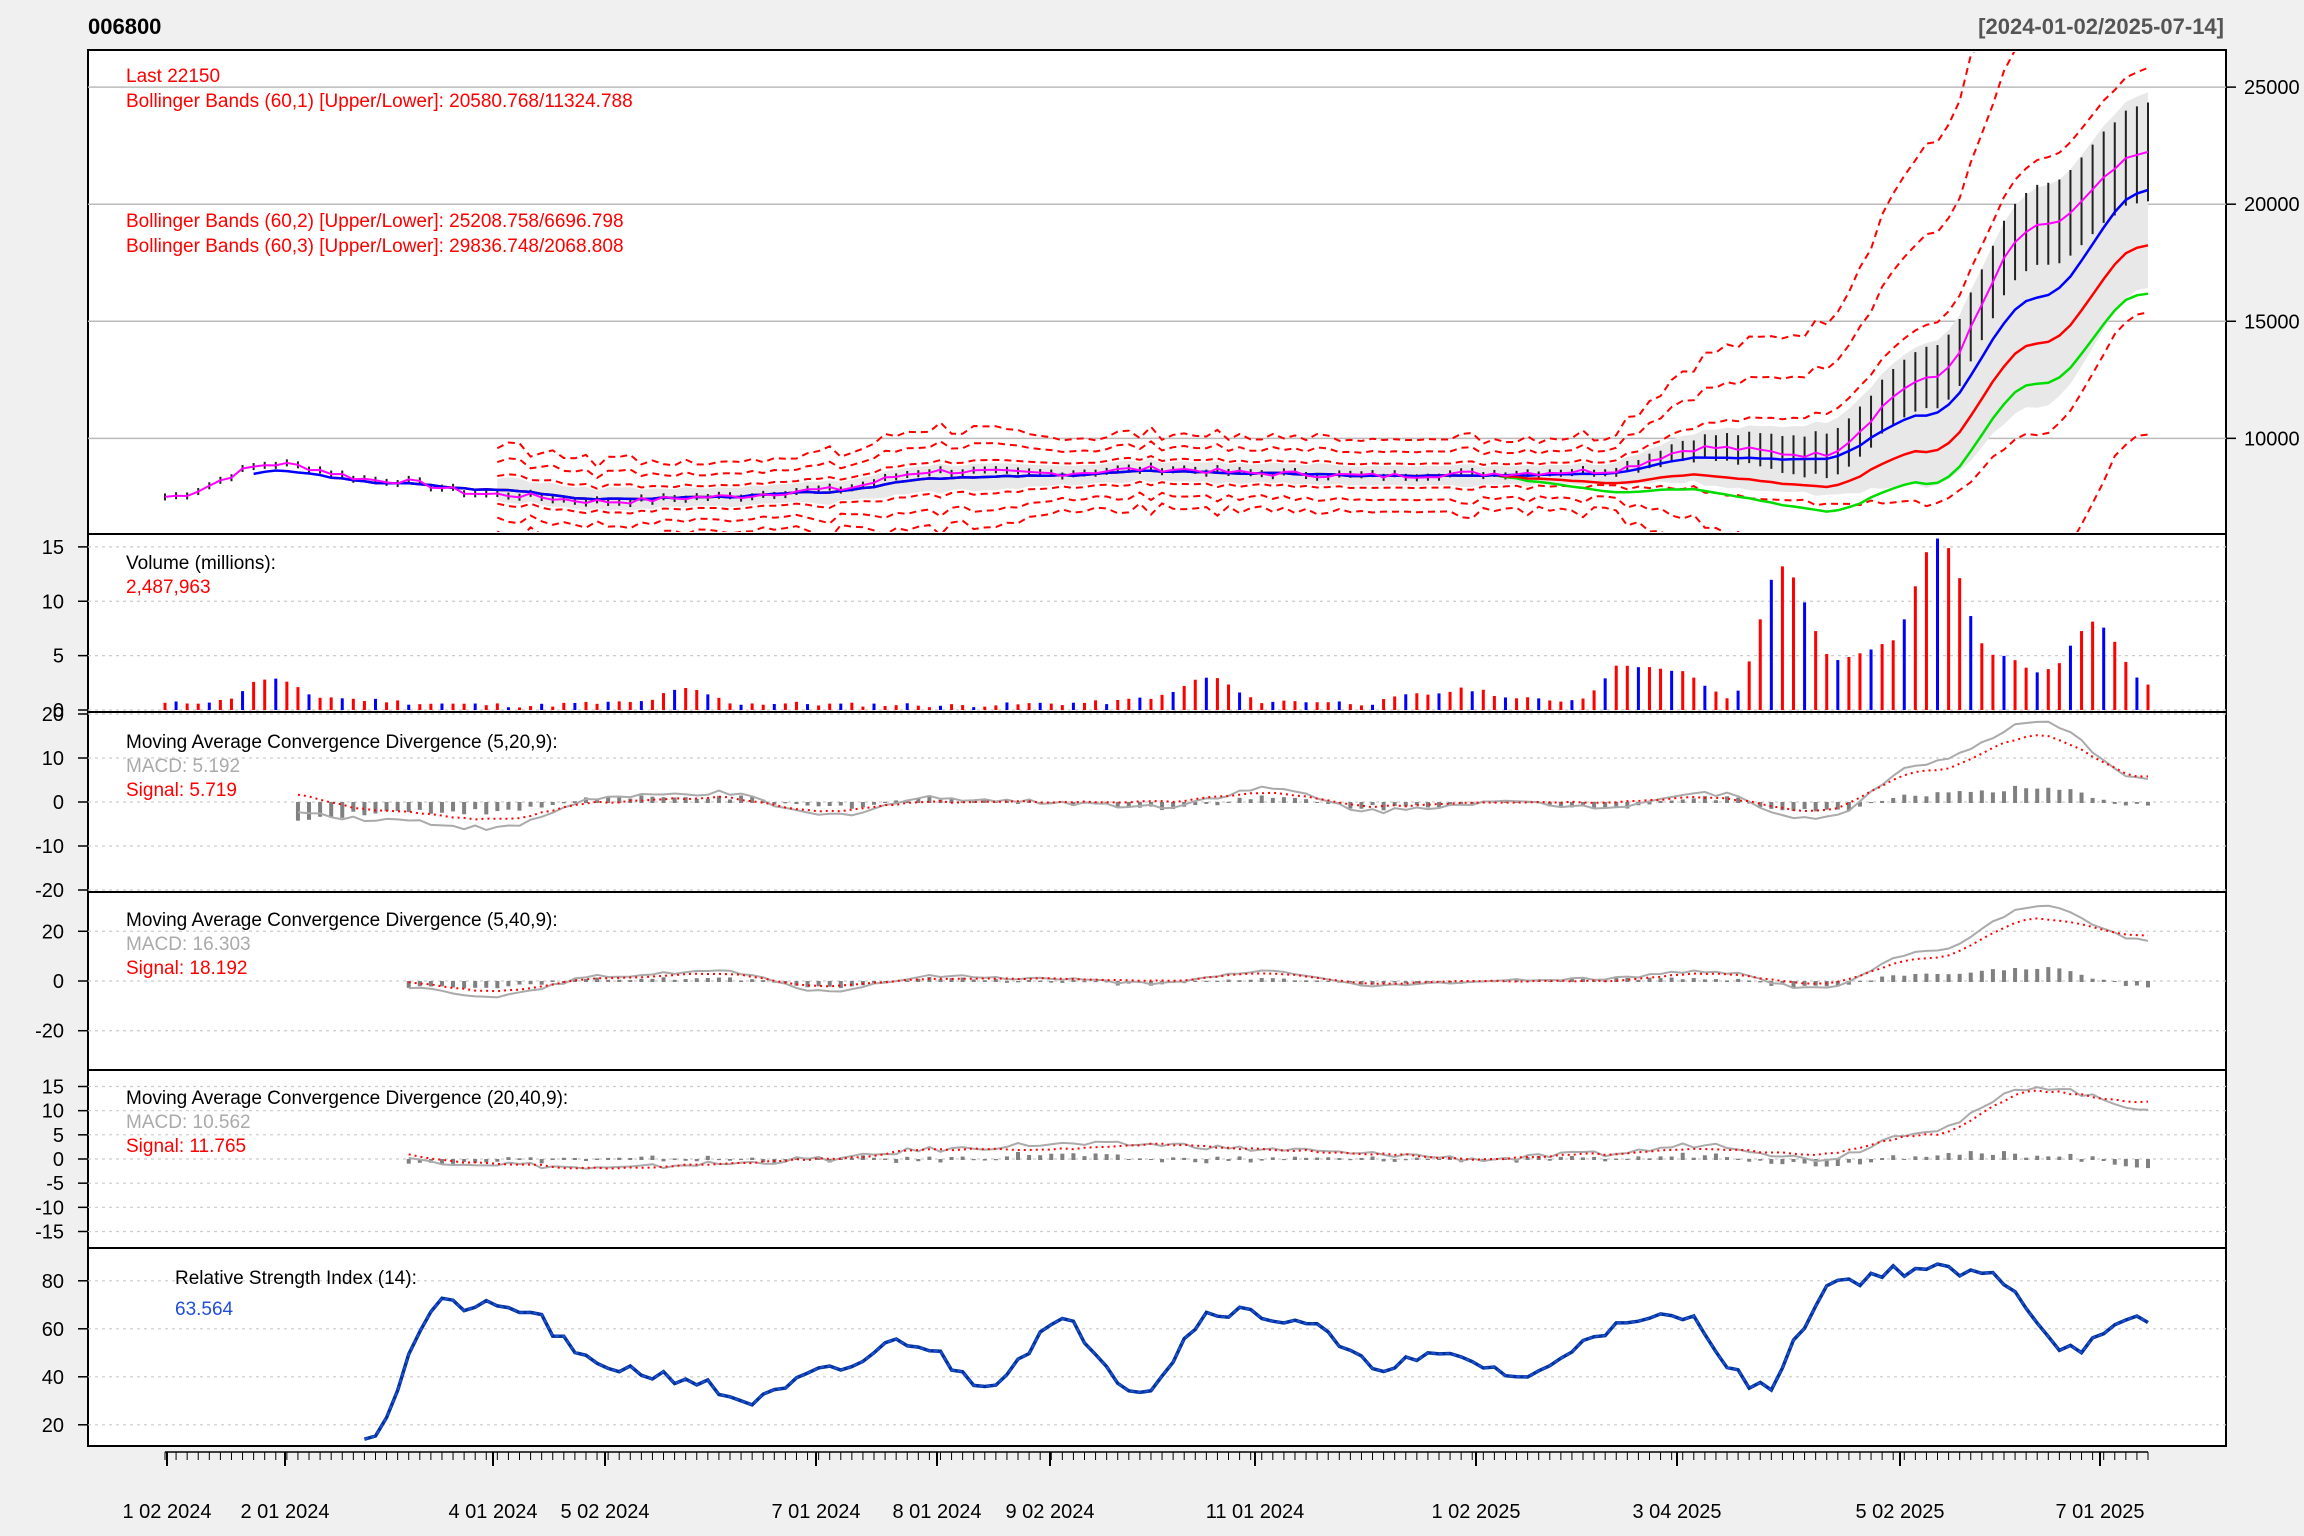 The height and width of the screenshot is (1536, 2304). I want to click on volume-tick-label: 15, so click(53, 548).